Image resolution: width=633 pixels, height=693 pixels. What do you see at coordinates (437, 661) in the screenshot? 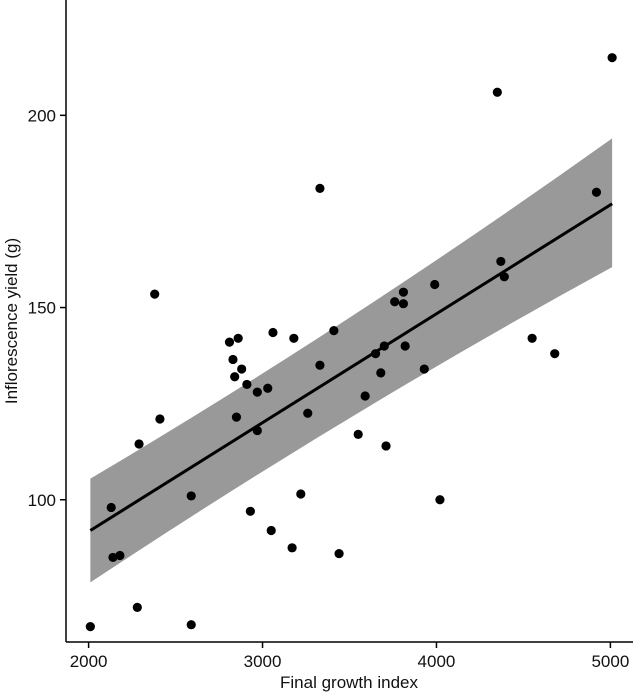
I see `x-tick-label: 4000` at bounding box center [437, 661].